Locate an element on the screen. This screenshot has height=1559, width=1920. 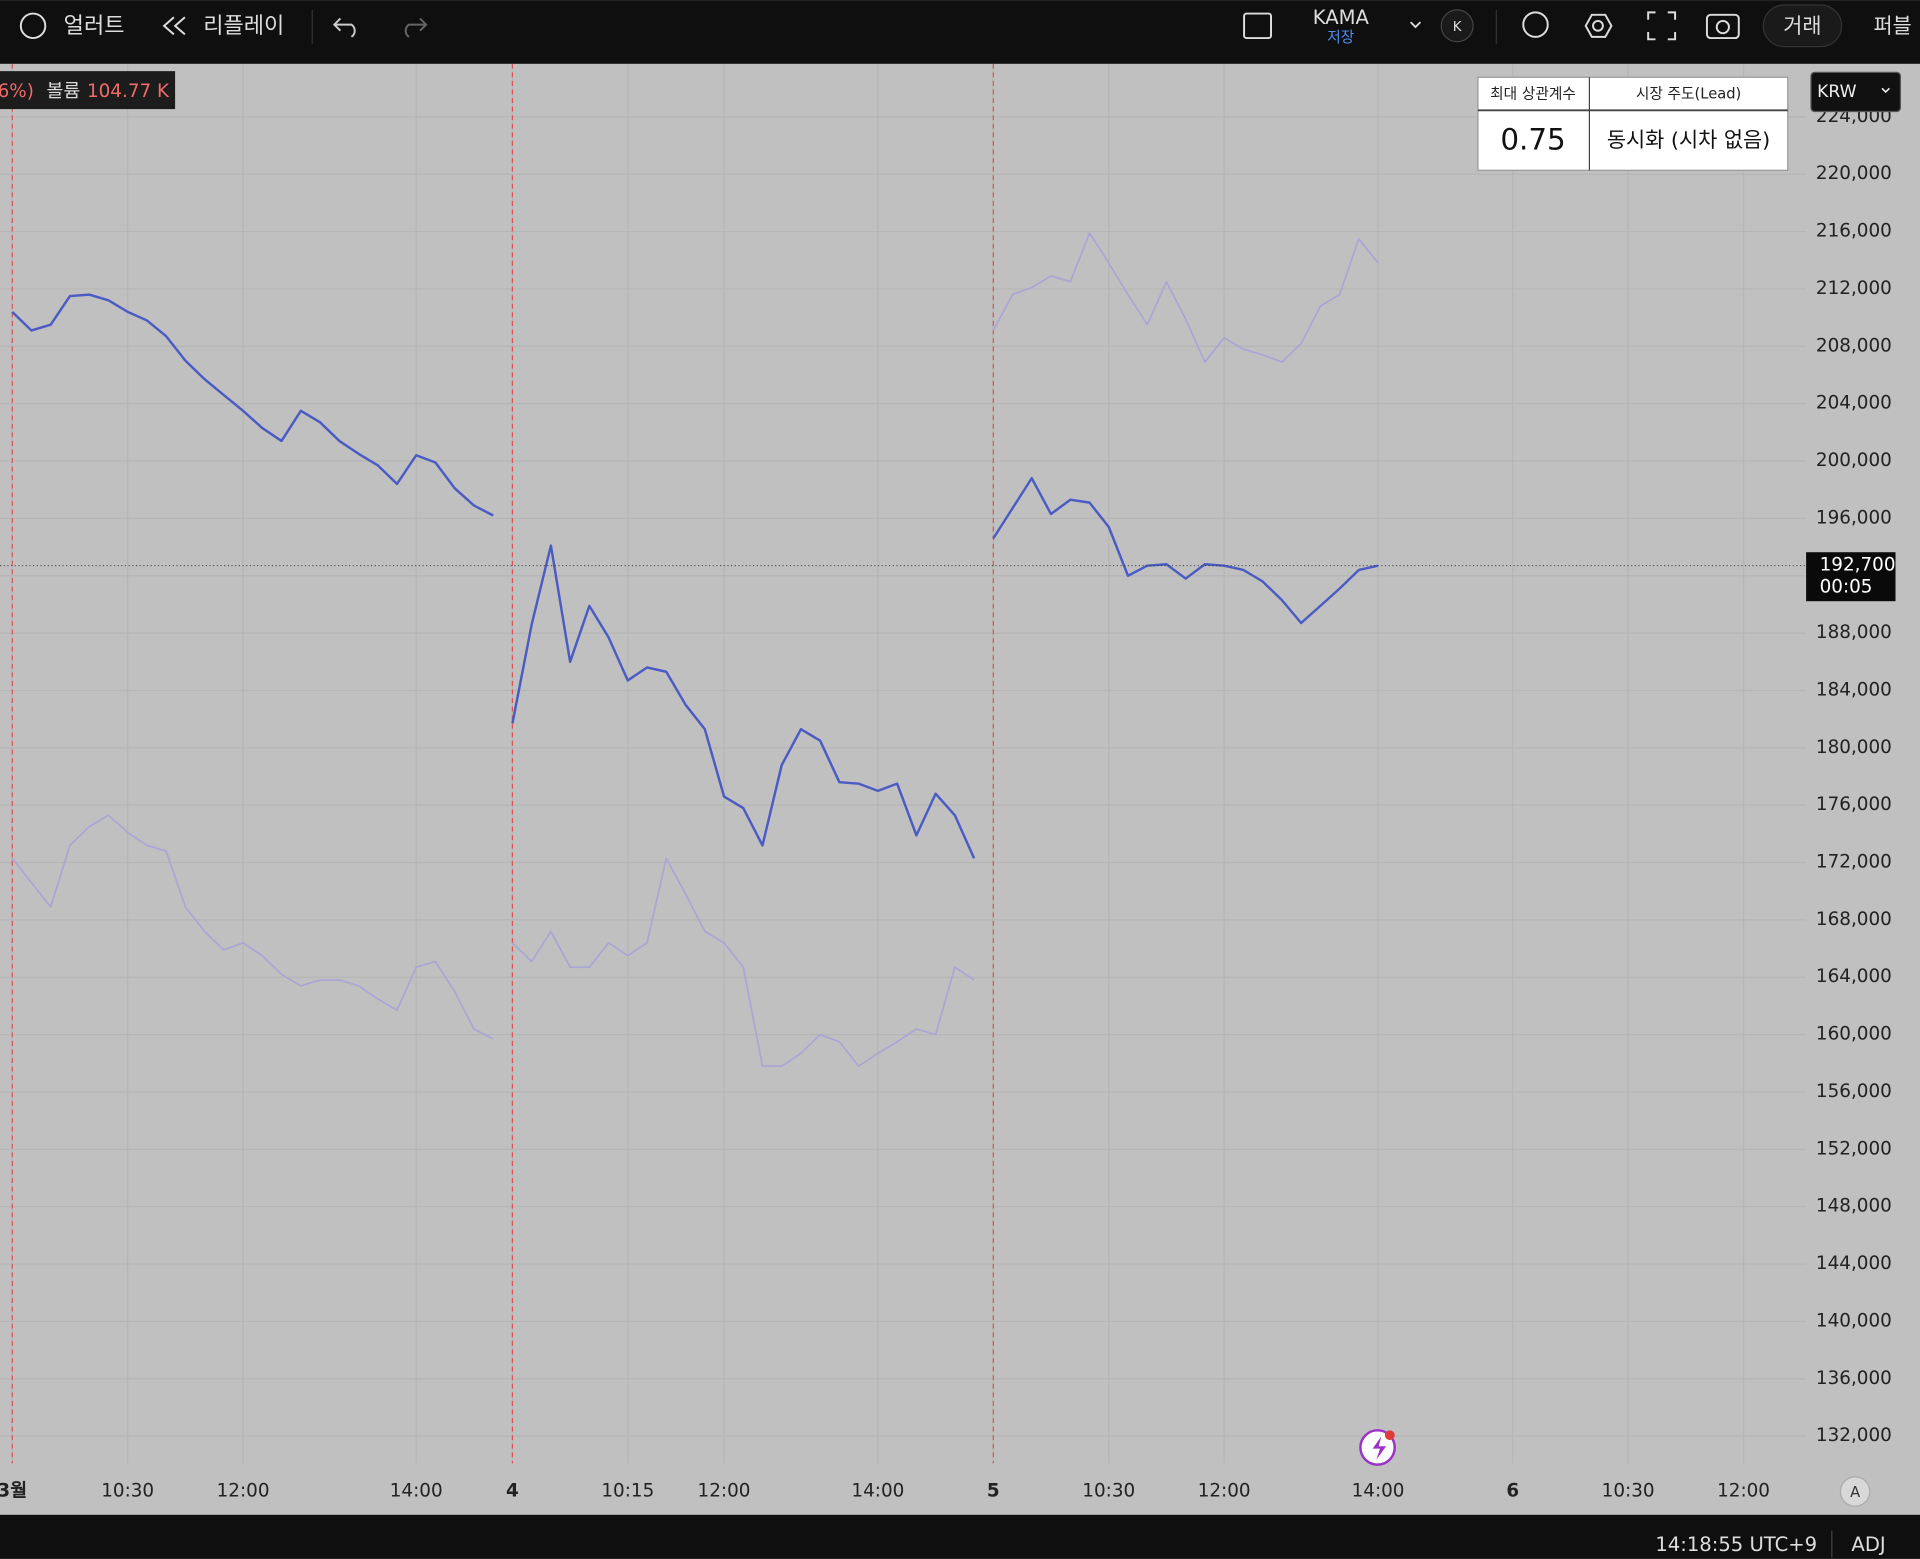
badge is located at coordinates (1457, 26).